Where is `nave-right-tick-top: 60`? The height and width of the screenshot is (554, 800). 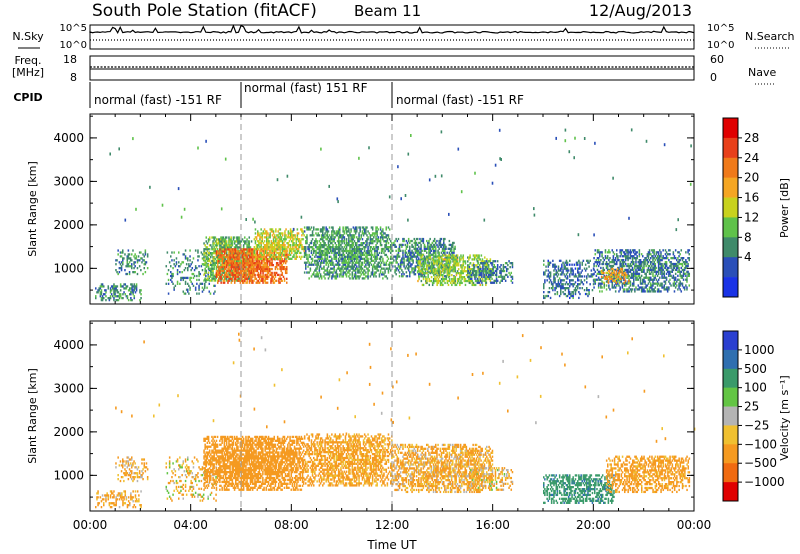 nave-right-tick-top: 60 is located at coordinates (717, 59).